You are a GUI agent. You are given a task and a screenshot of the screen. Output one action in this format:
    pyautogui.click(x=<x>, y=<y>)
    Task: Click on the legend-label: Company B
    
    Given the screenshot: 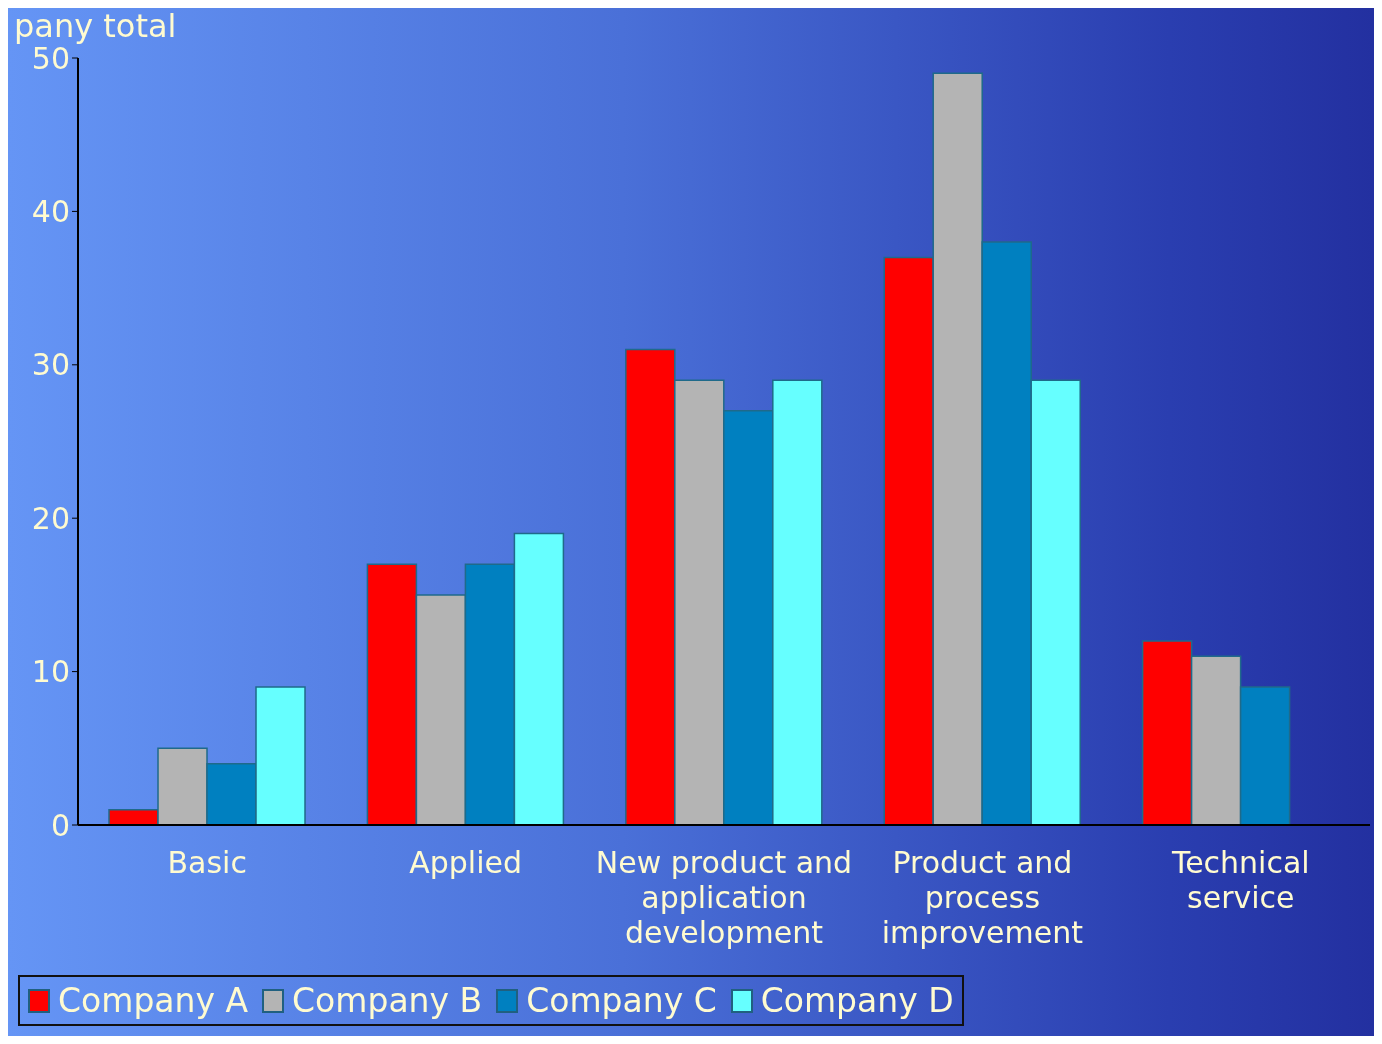 What is the action you would take?
    pyautogui.click(x=387, y=1000)
    